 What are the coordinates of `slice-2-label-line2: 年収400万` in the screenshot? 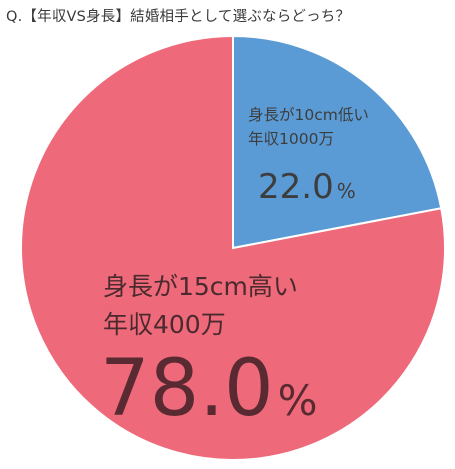 It's located at (164, 324).